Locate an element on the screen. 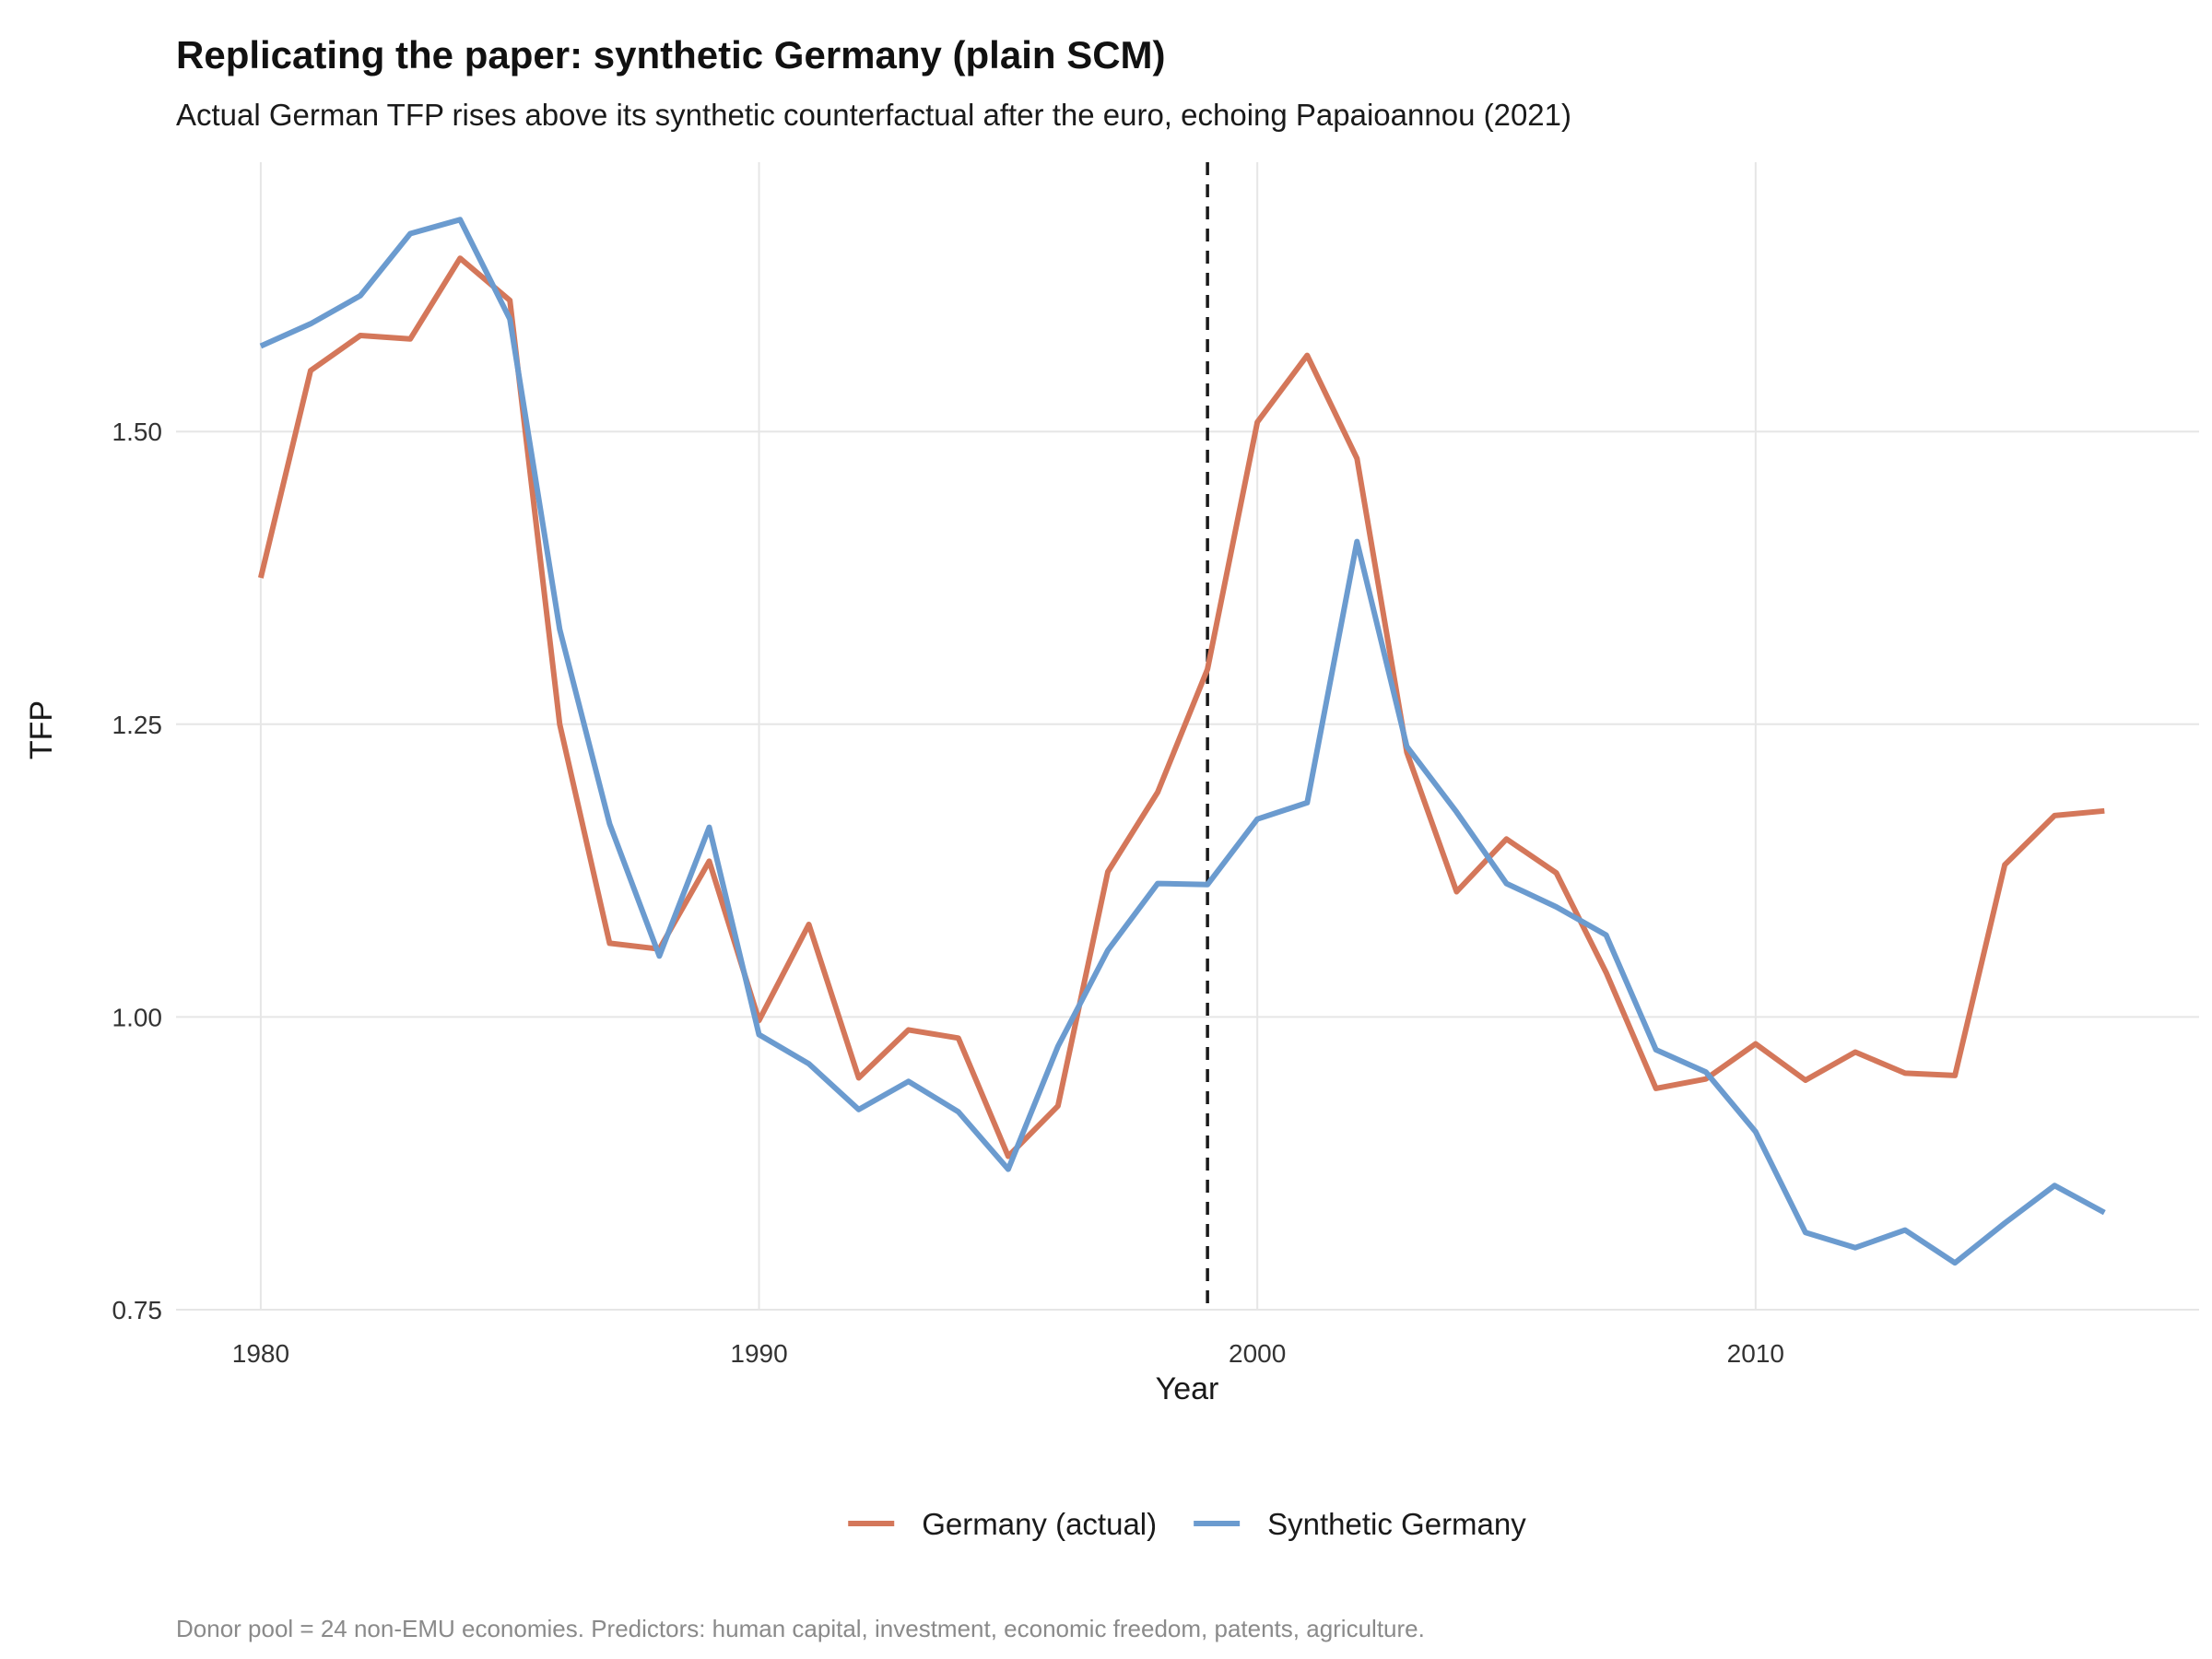 This screenshot has width=2212, height=1659. y-axis-title: TFP is located at coordinates (41, 729).